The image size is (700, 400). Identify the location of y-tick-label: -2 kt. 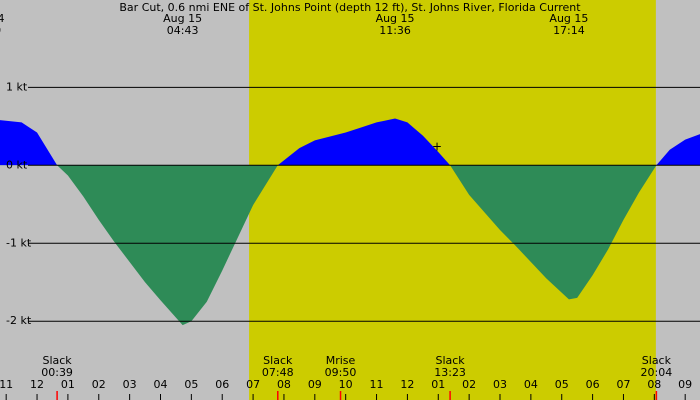
(19, 320).